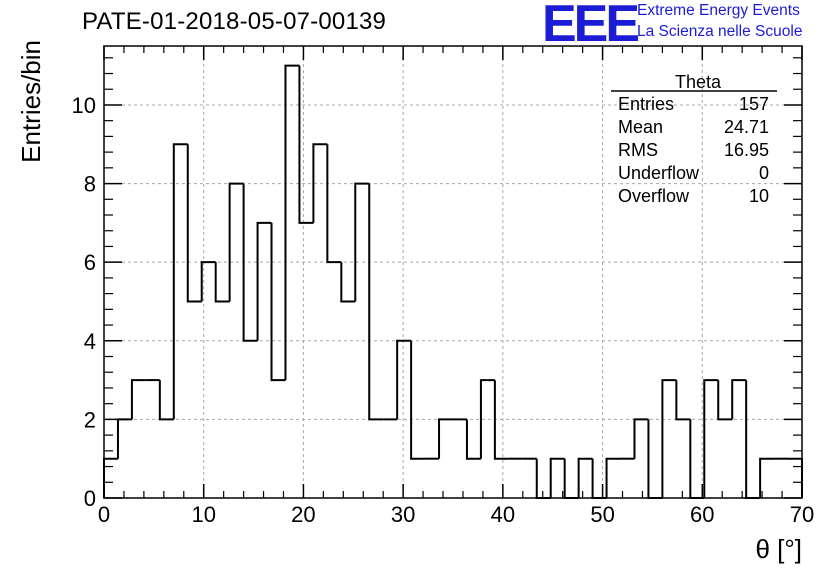 The image size is (836, 572). I want to click on x-tick-label: 10, so click(203, 514).